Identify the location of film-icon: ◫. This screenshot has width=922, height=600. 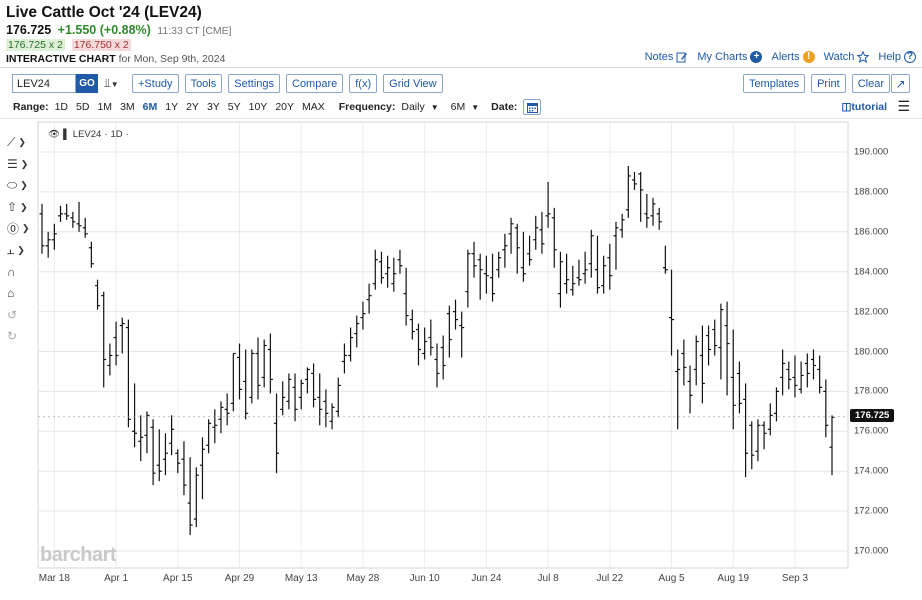
(846, 107).